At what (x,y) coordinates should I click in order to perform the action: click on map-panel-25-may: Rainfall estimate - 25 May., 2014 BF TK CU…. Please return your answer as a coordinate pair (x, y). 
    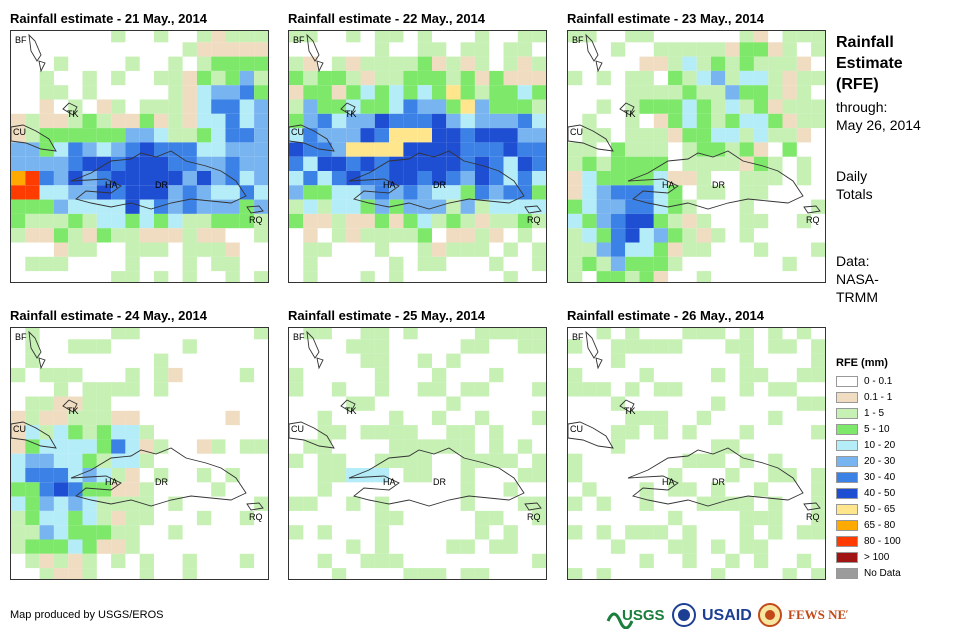
    Looking at the image, I should click on (417, 444).